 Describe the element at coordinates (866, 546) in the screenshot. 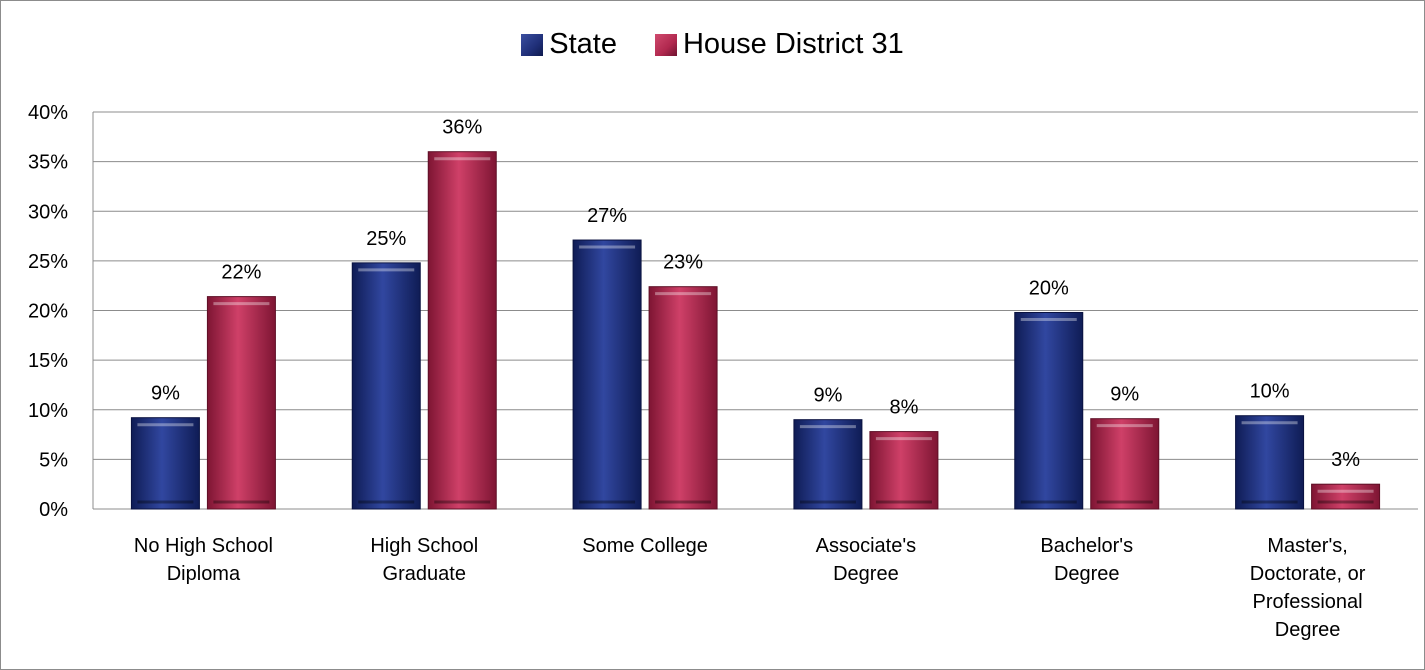

I see `x-category-label: Associate's` at that location.